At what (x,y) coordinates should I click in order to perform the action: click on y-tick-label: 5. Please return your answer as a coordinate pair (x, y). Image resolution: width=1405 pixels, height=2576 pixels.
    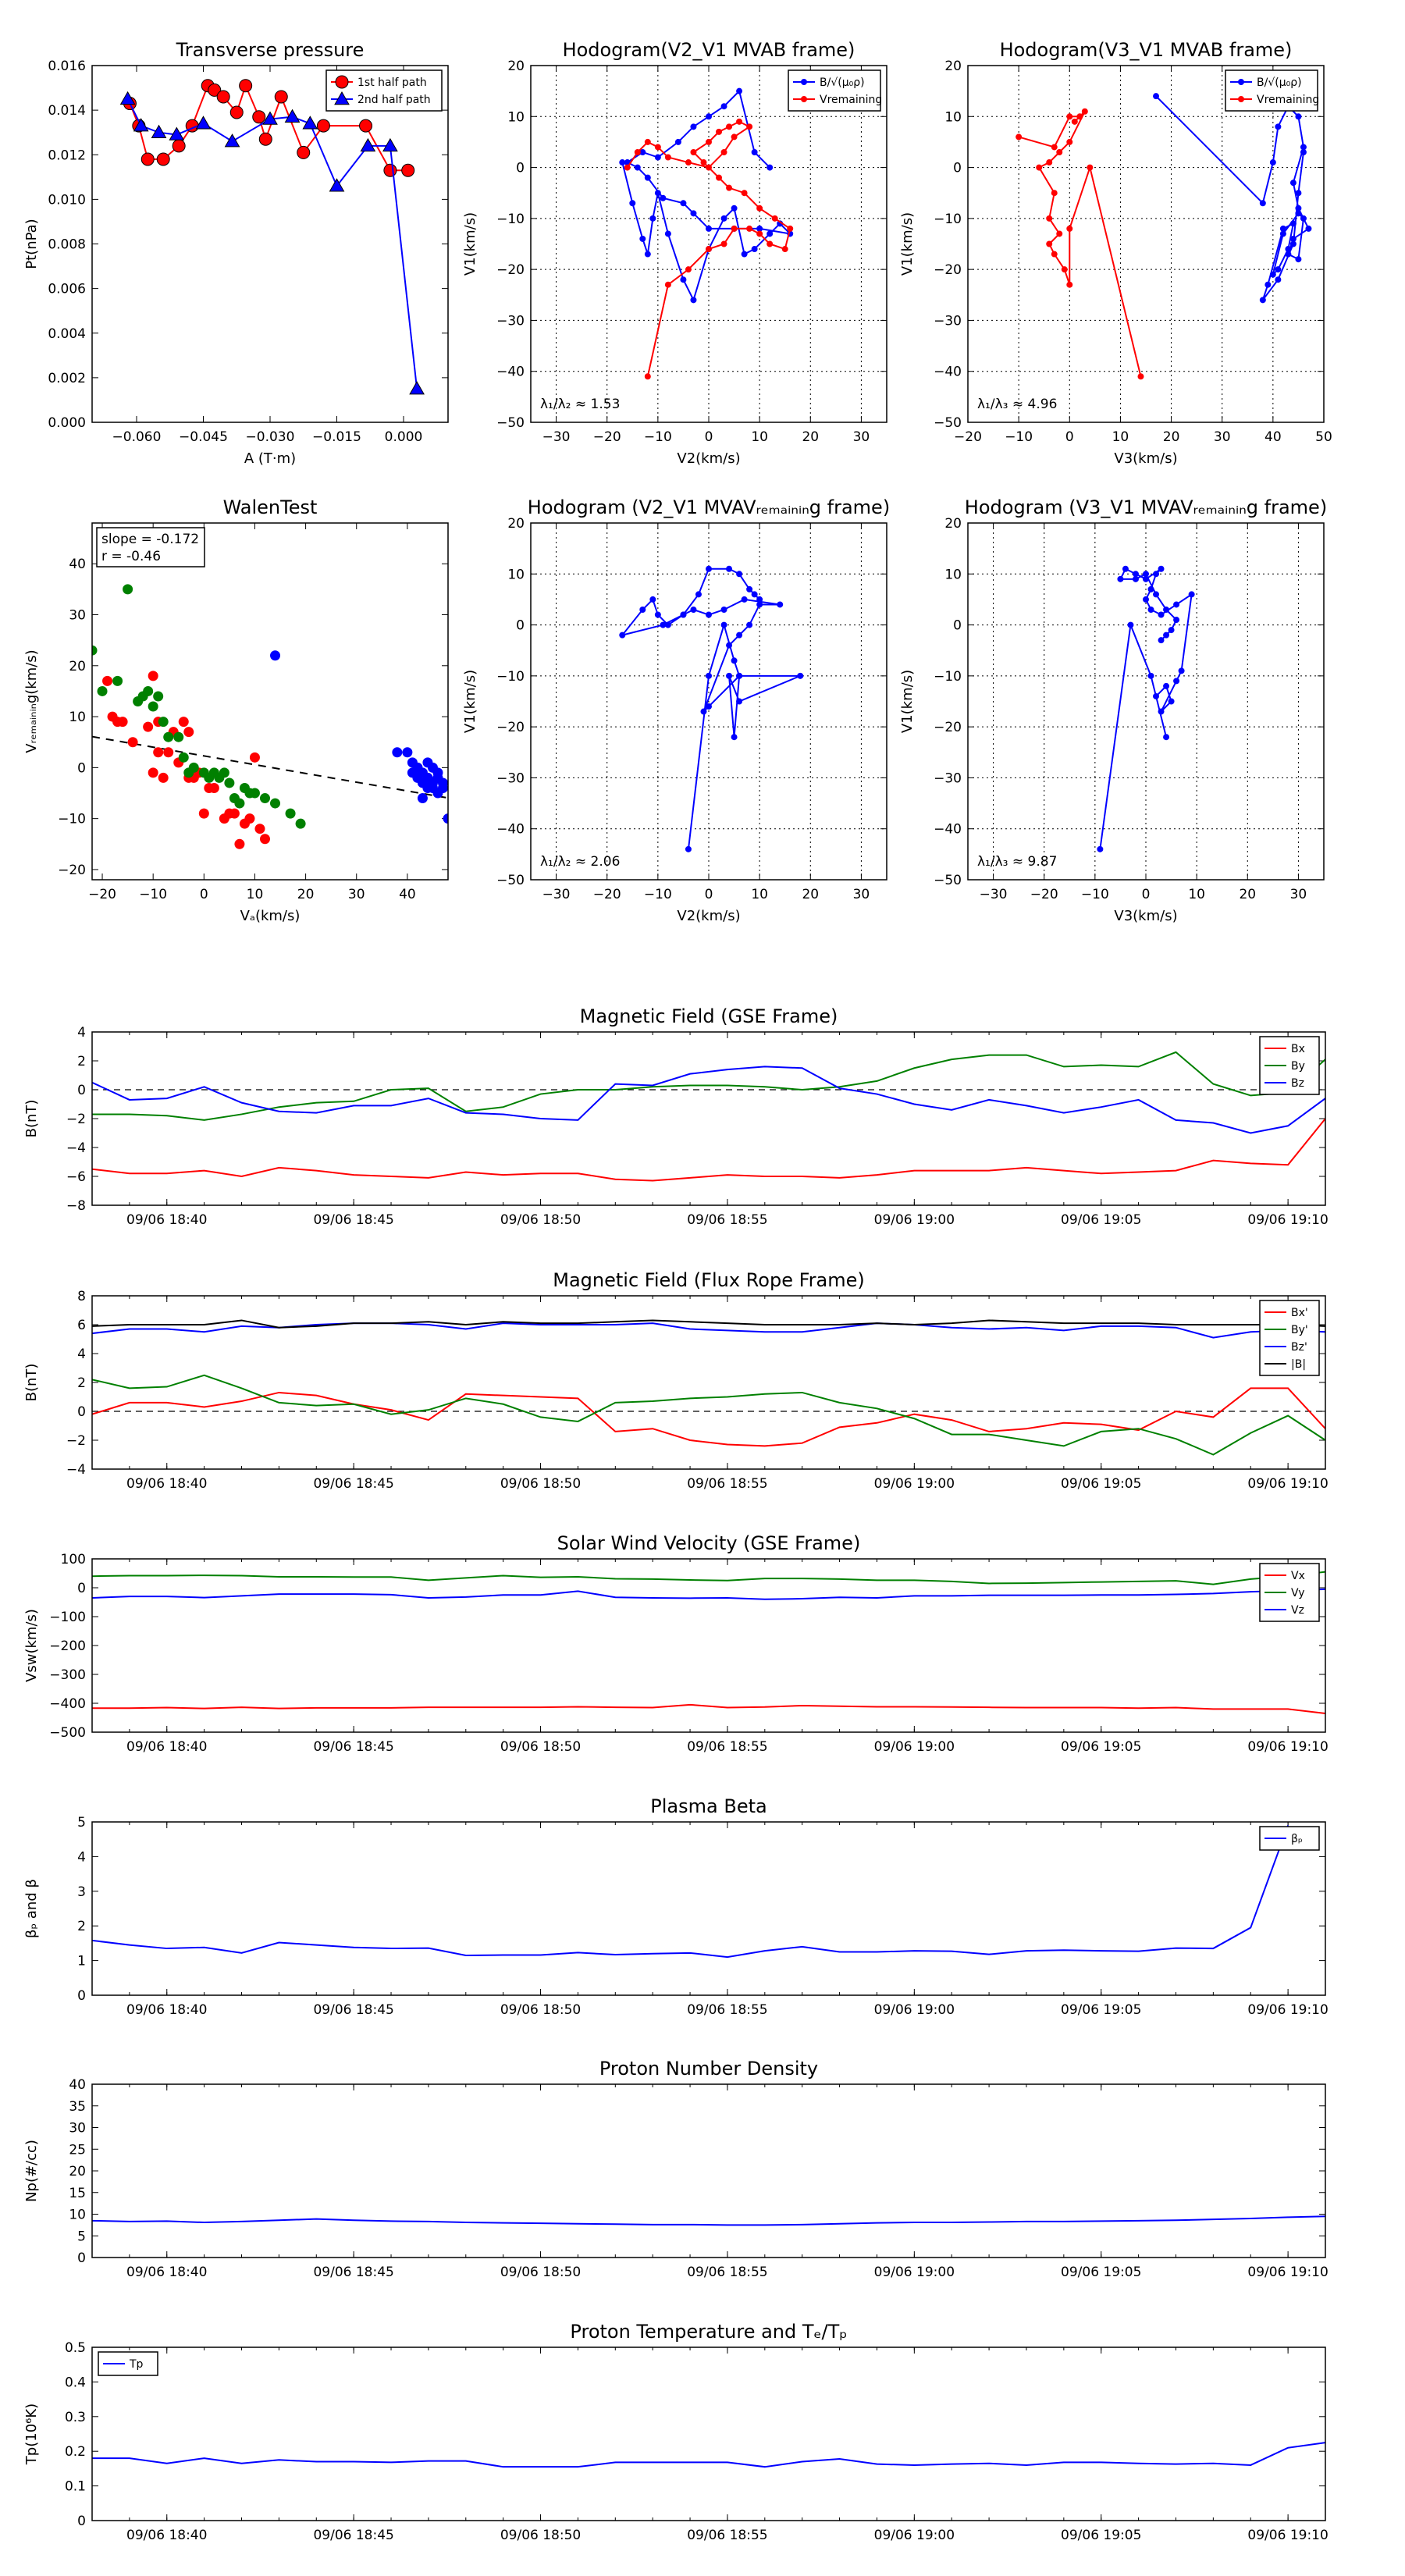
    Looking at the image, I should click on (81, 1823).